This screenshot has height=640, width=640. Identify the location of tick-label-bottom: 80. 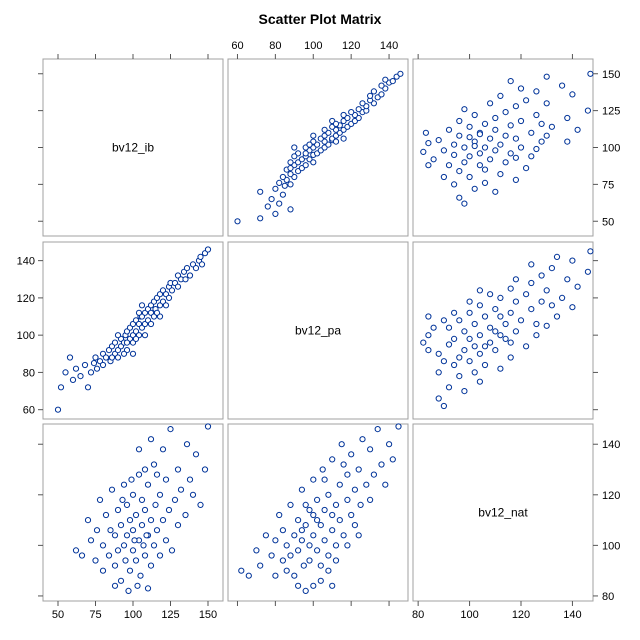
(418, 615).